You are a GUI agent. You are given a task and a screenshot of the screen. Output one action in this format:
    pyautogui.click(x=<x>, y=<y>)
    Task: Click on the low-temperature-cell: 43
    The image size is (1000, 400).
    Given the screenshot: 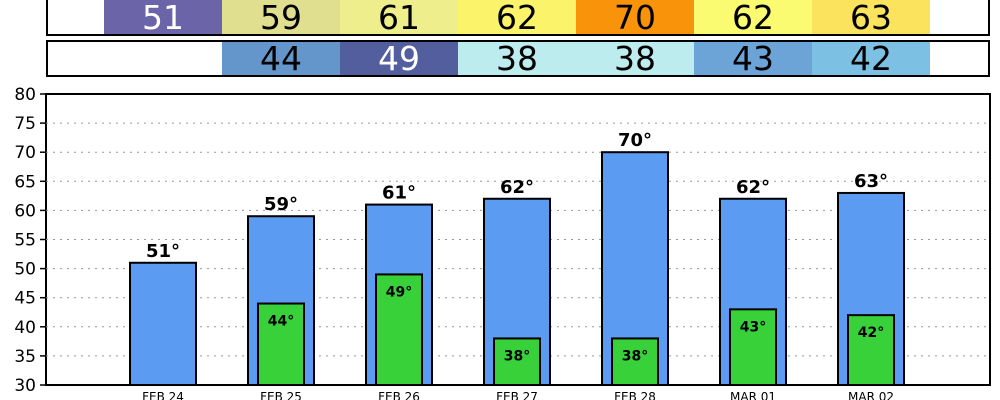 What is the action you would take?
    pyautogui.click(x=753, y=58)
    